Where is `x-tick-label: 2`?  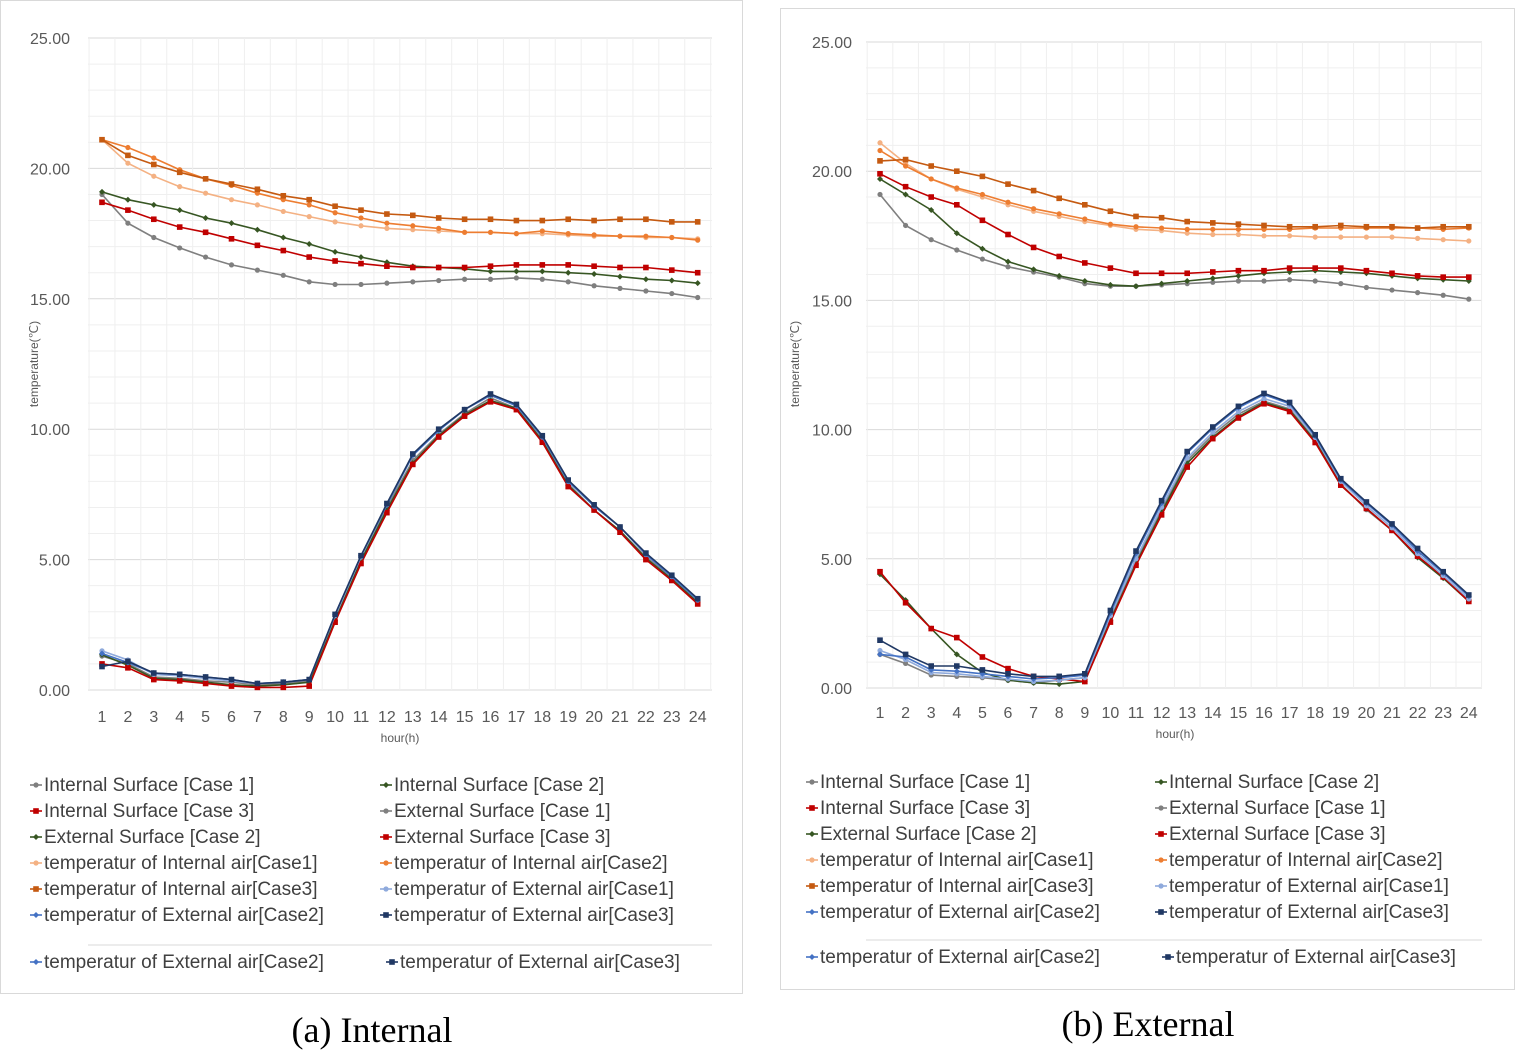
x-tick-label: 2 is located at coordinates (905, 713).